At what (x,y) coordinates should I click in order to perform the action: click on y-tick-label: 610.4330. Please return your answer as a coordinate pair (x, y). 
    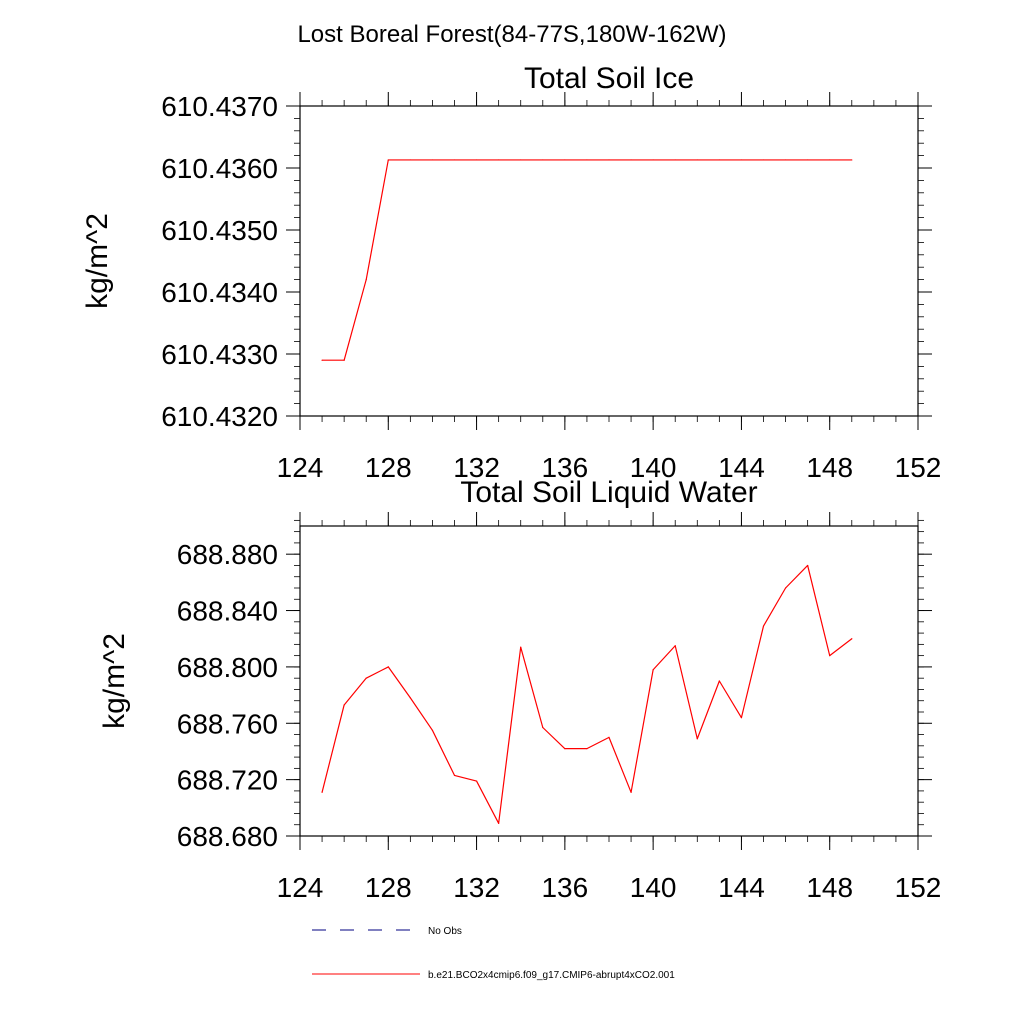
    Looking at the image, I should click on (219, 354).